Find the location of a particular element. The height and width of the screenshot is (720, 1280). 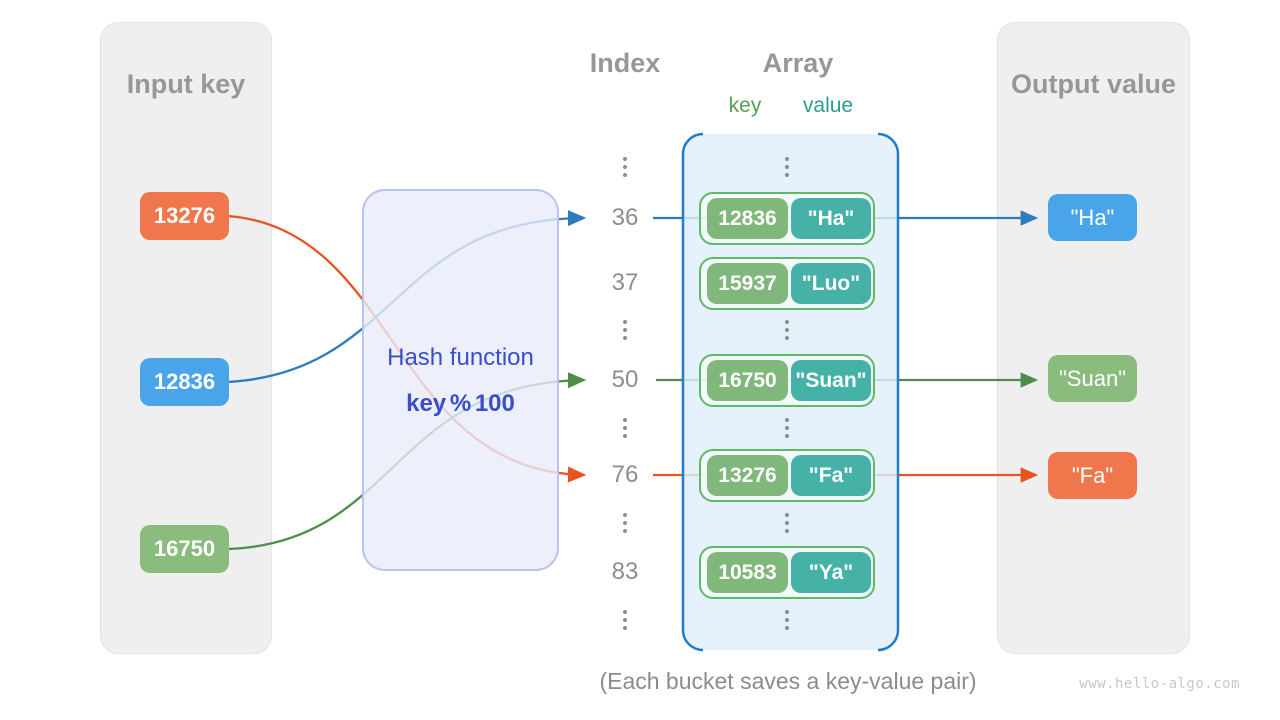

index-label-37: 37 is located at coordinates (625, 282).